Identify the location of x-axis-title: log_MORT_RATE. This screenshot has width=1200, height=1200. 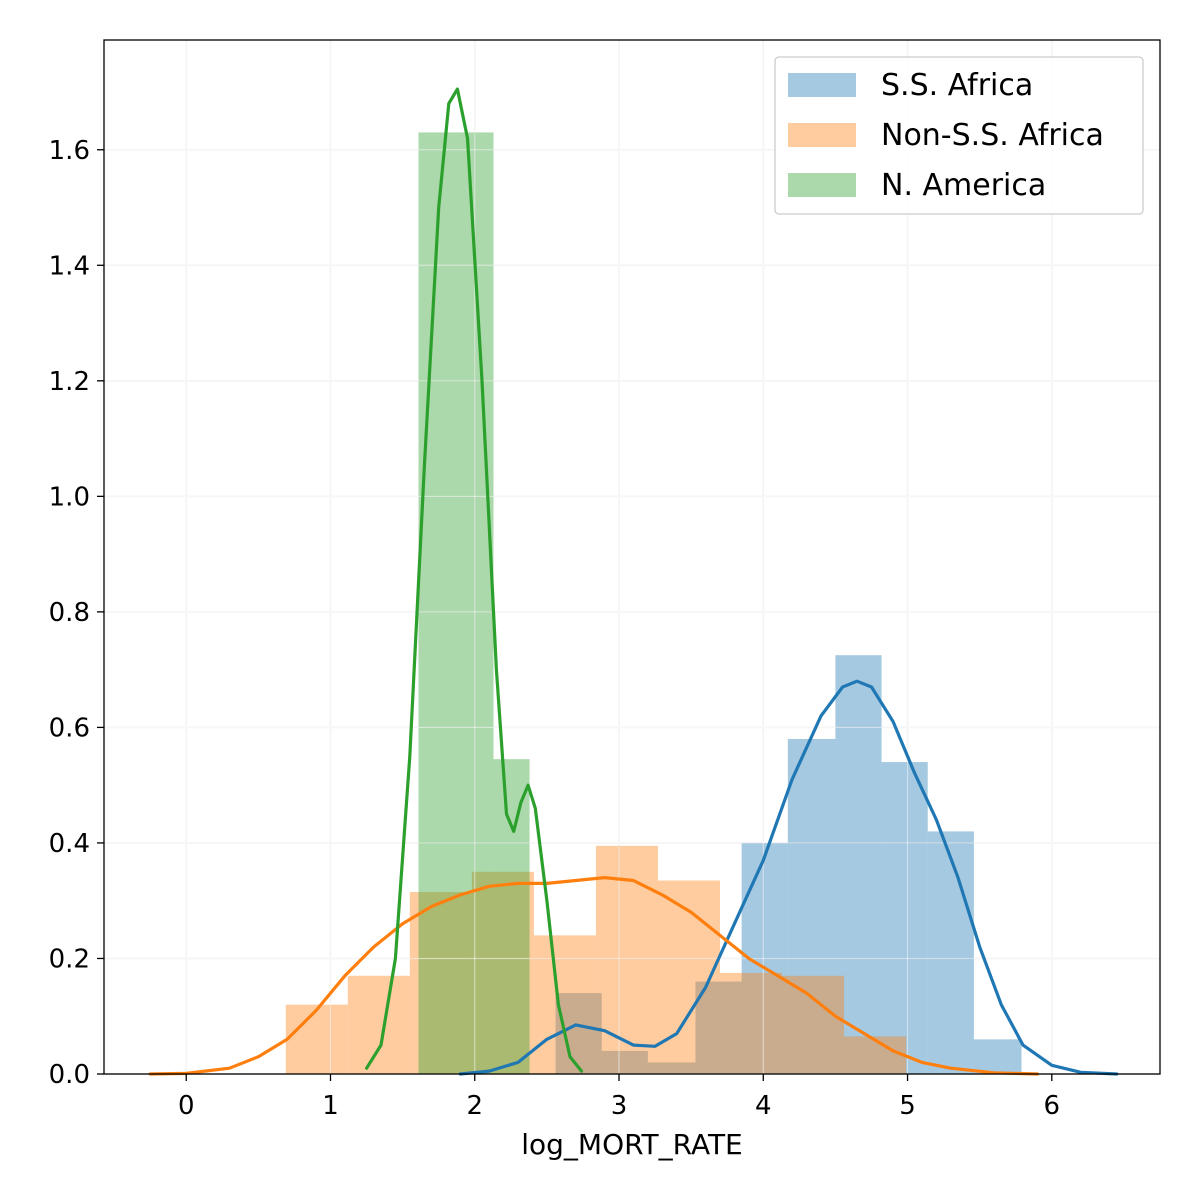
(632, 1144).